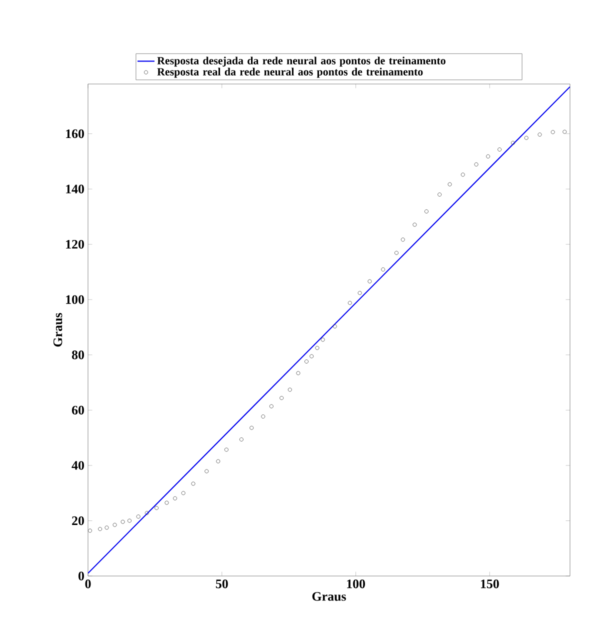 The width and height of the screenshot is (590, 641). Describe the element at coordinates (81, 576) in the screenshot. I see `y-tick-label: 0` at that location.